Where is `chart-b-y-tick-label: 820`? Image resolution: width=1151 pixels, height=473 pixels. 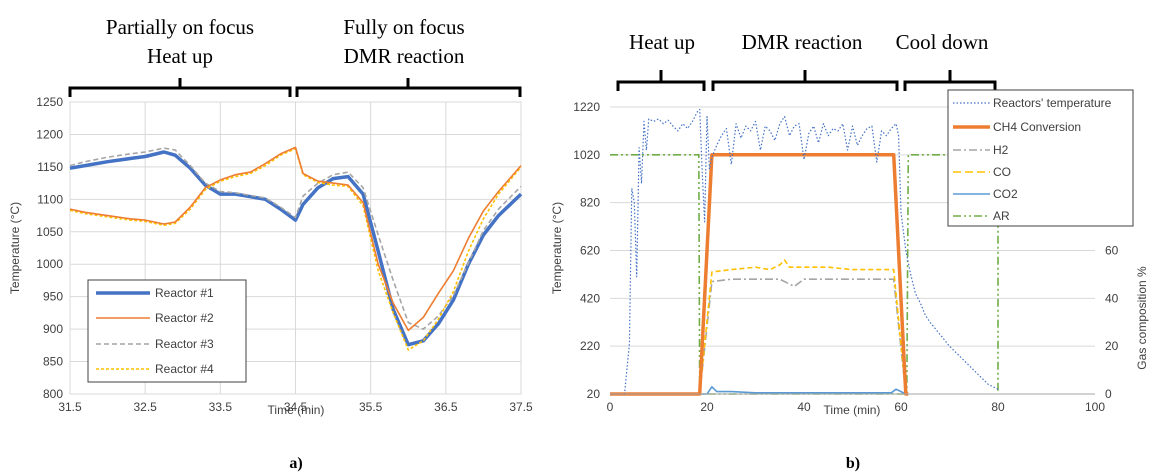 chart-b-y-tick-label: 820 is located at coordinates (590, 203).